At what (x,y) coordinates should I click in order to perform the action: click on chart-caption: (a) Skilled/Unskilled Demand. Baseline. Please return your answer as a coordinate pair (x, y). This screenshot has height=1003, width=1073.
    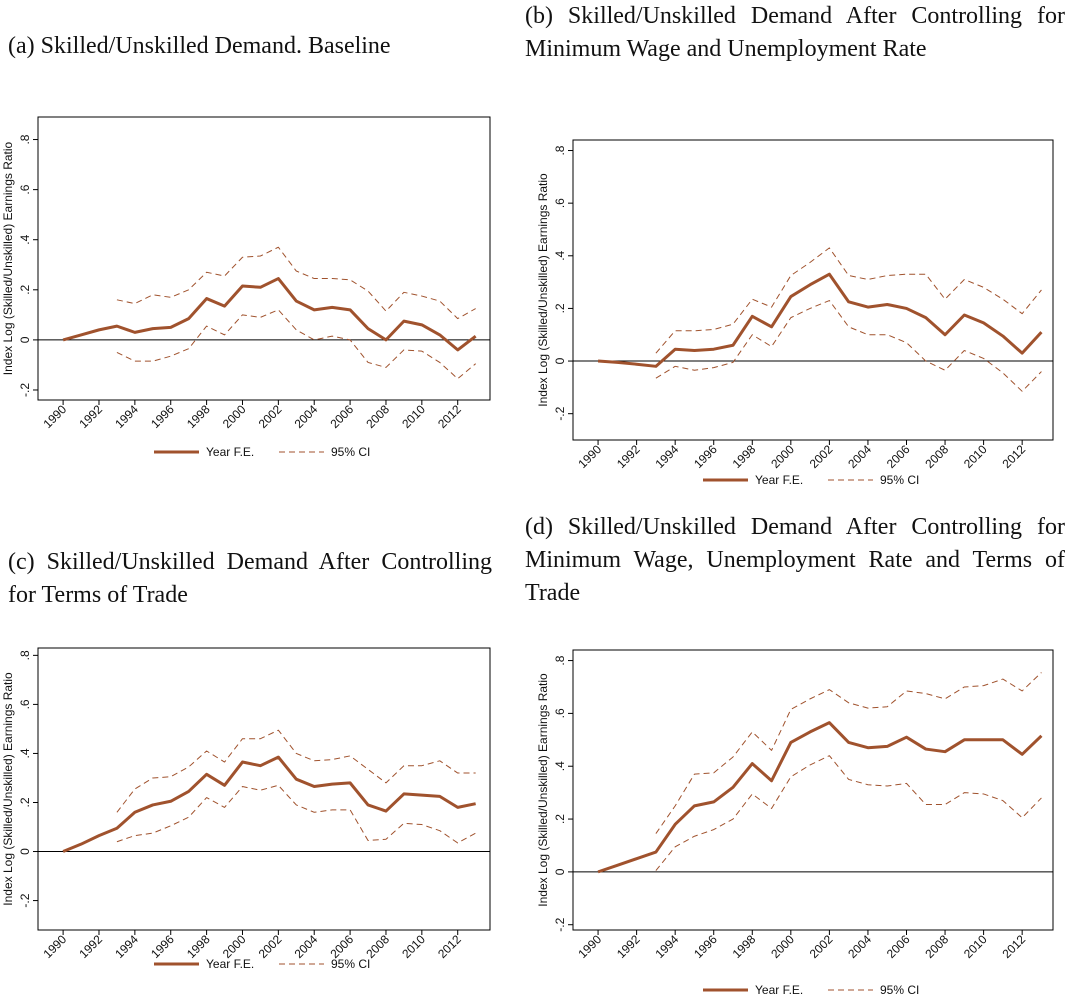
    Looking at the image, I should click on (199, 46).